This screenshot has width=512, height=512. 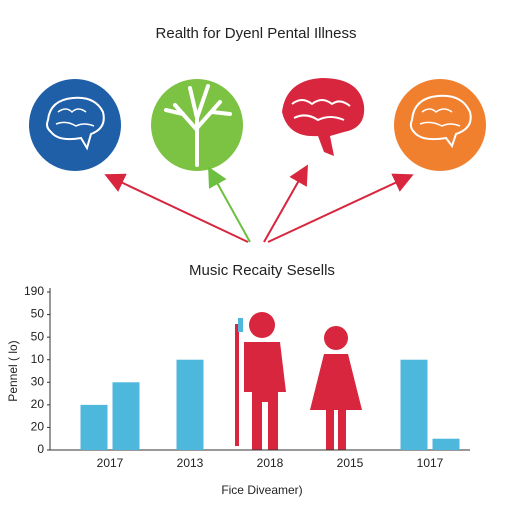 I want to click on woman-body, so click(x=336, y=402).